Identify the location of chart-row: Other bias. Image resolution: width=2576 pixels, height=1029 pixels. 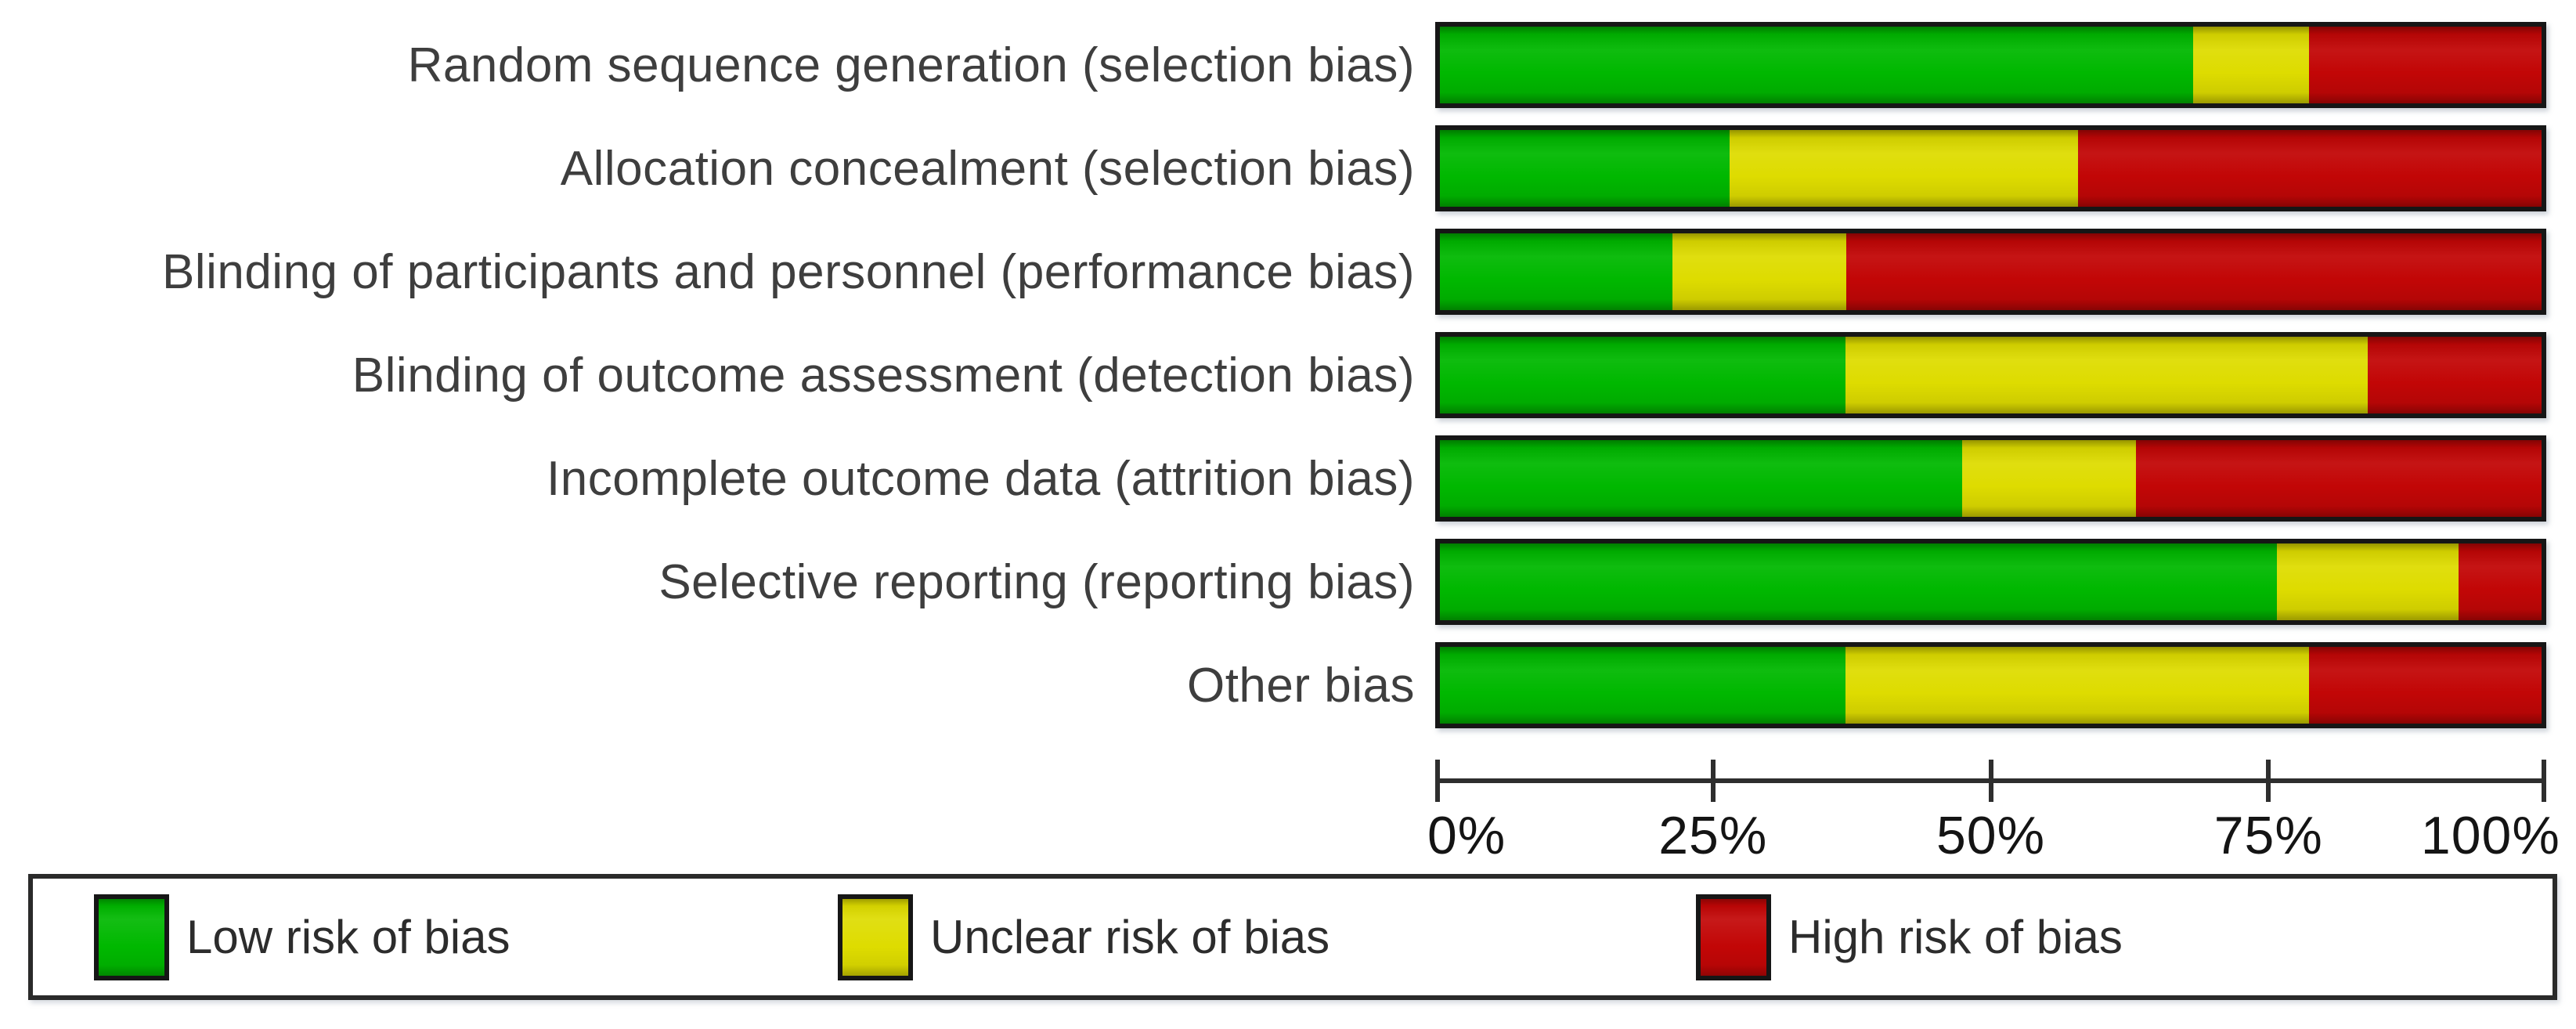
(1273, 685).